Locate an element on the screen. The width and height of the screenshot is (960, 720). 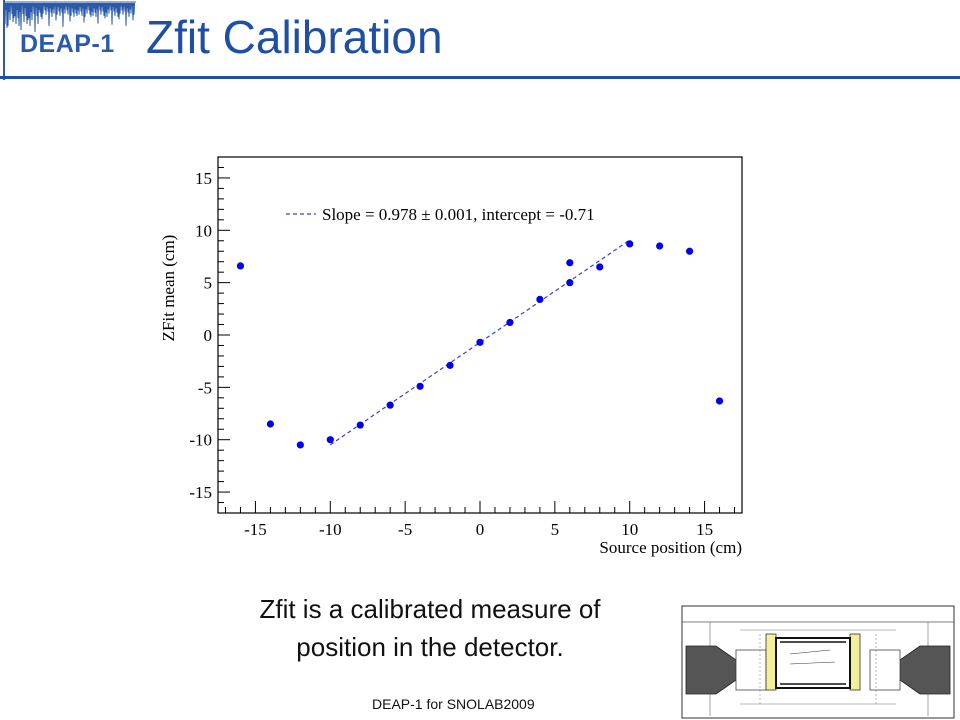
x-tick-label: 10 is located at coordinates (629, 529).